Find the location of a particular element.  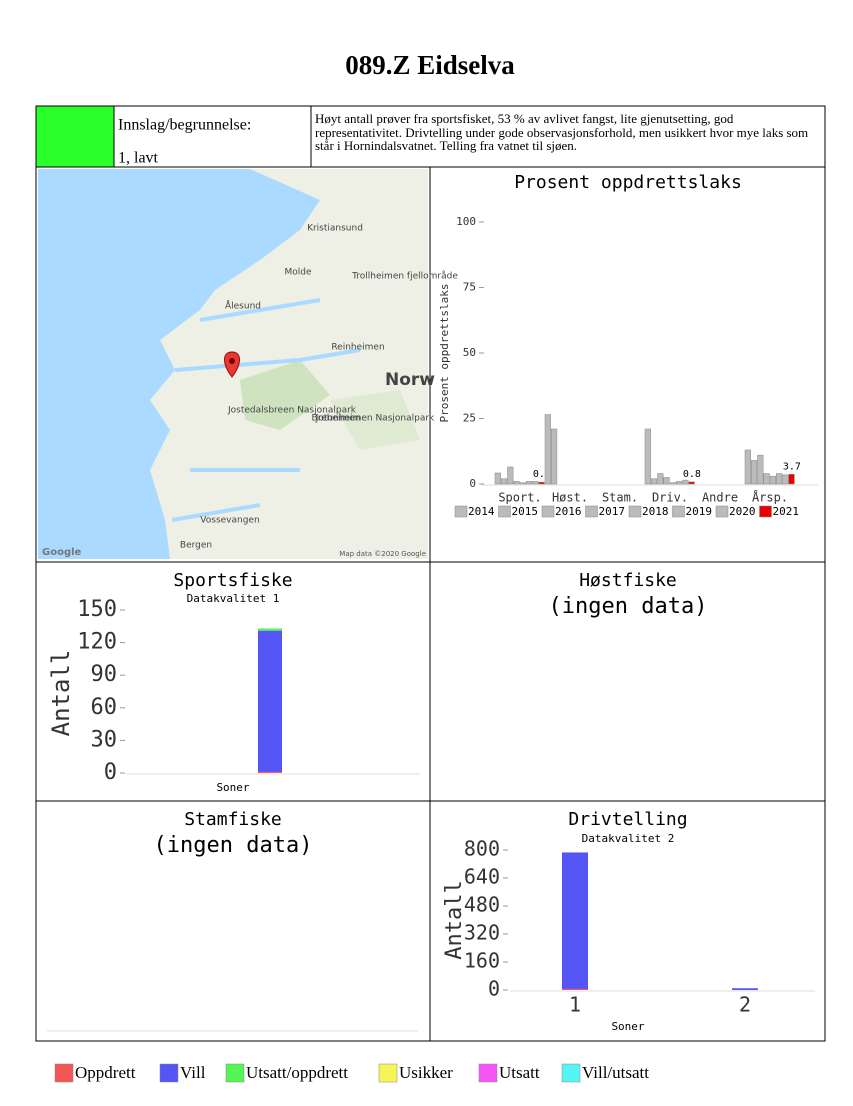

chart-subtitle: Datakvalitet 1 is located at coordinates (233, 598).